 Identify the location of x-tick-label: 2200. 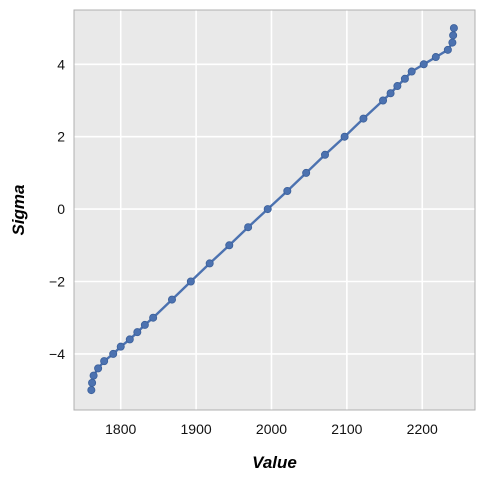
(422, 429).